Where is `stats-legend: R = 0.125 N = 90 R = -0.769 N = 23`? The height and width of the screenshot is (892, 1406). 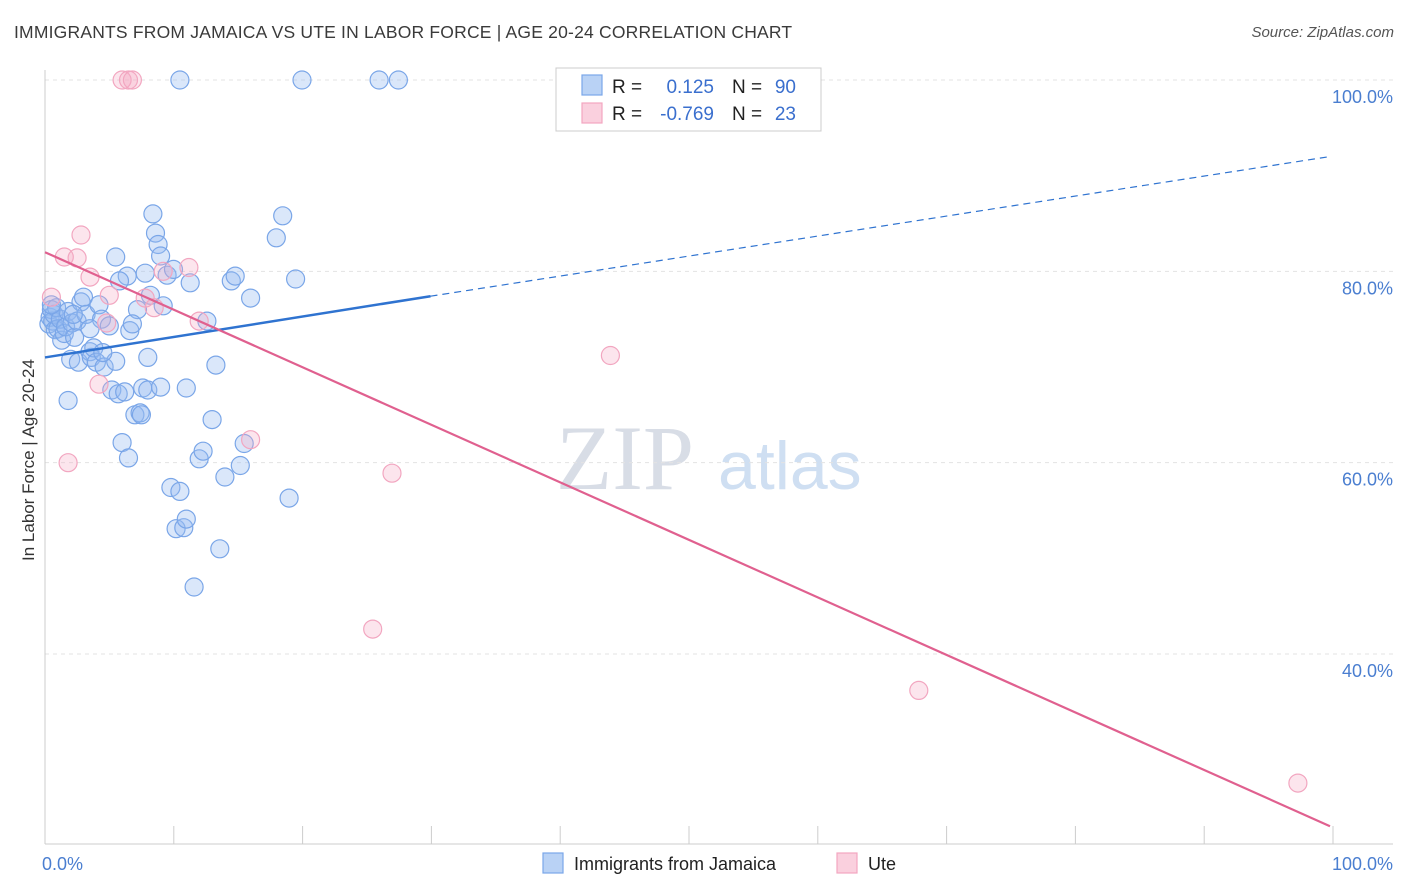 stats-legend: R = 0.125 N = 90 R = -0.769 N = 23 is located at coordinates (688, 99).